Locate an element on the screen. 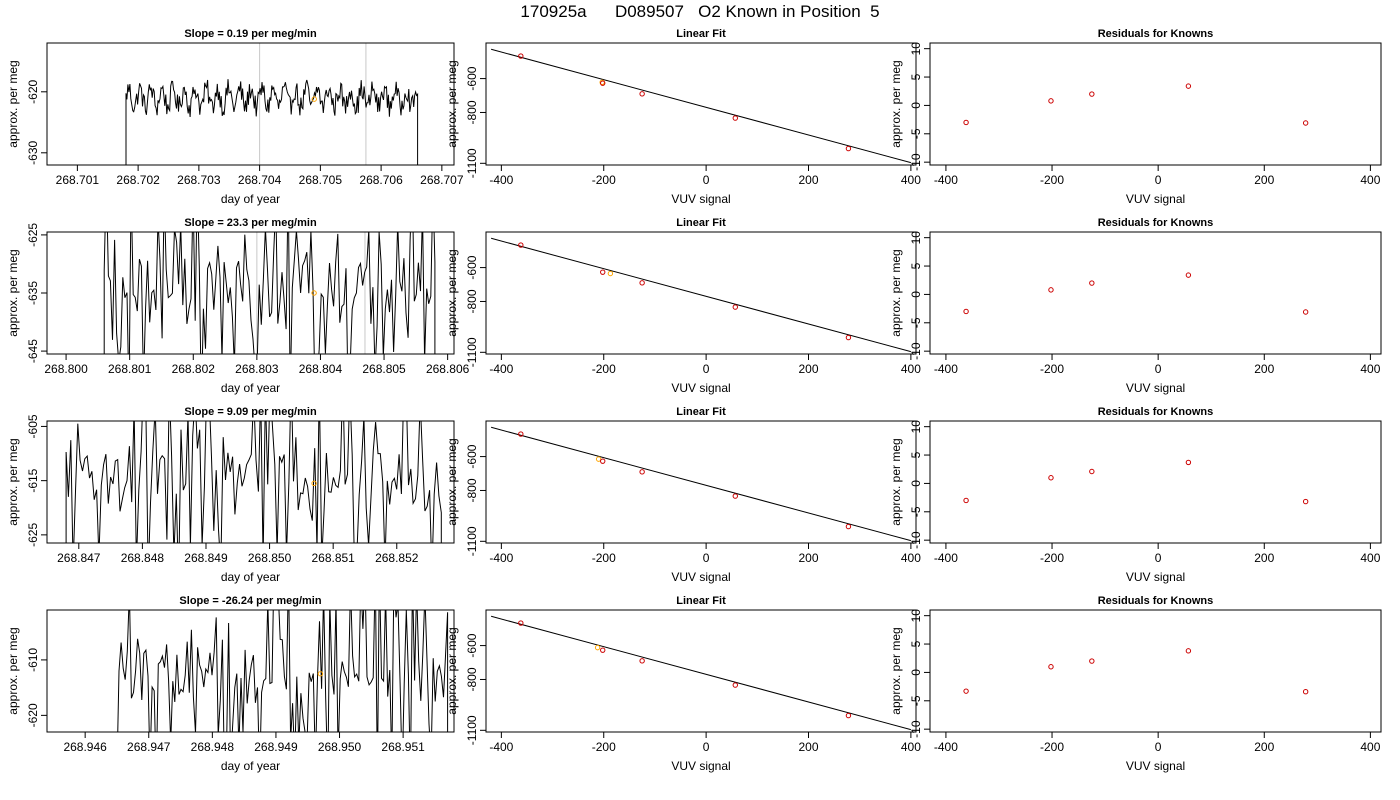  x-tick-label: 268.847 is located at coordinates (79, 558).